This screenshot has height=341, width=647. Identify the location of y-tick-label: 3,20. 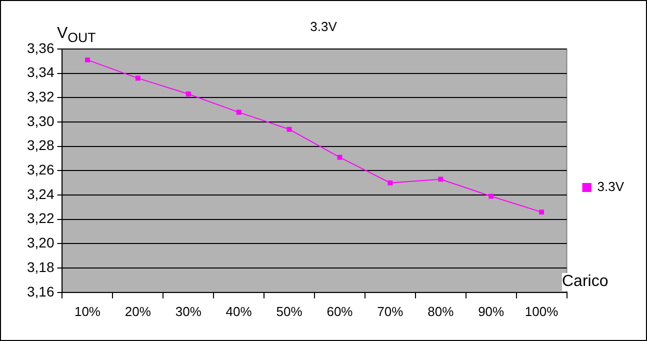
(40, 242).